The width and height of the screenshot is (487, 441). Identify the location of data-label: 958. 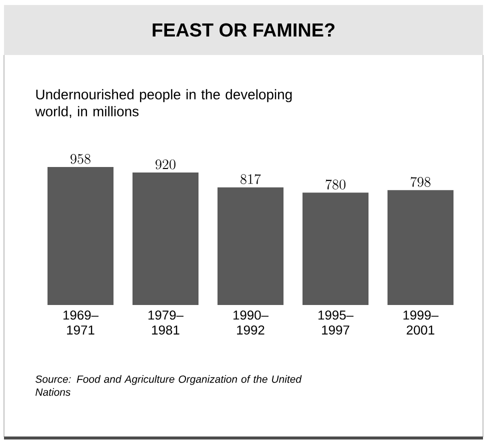
(80, 159).